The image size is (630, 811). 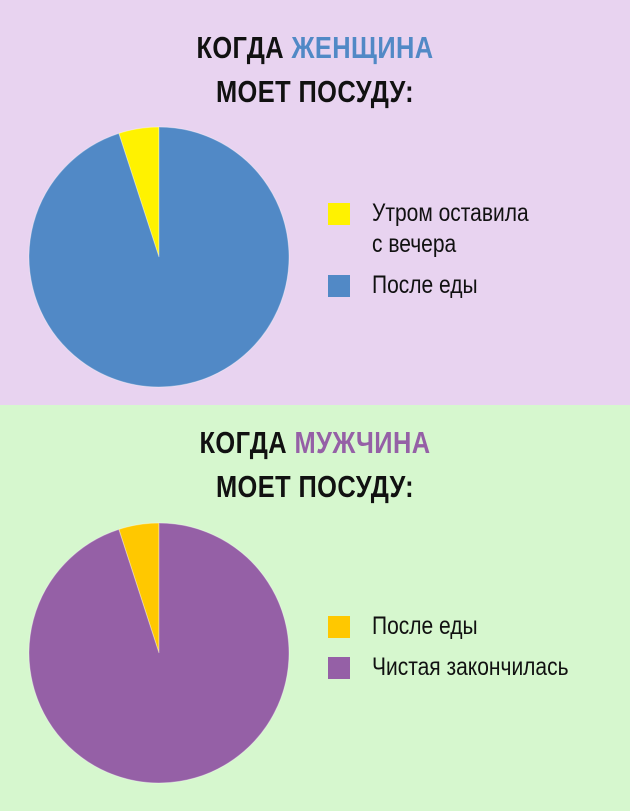 What do you see at coordinates (315, 91) in the screenshot?
I see `woman-title-line2: МОЕТ ПОСУДУ:` at bounding box center [315, 91].